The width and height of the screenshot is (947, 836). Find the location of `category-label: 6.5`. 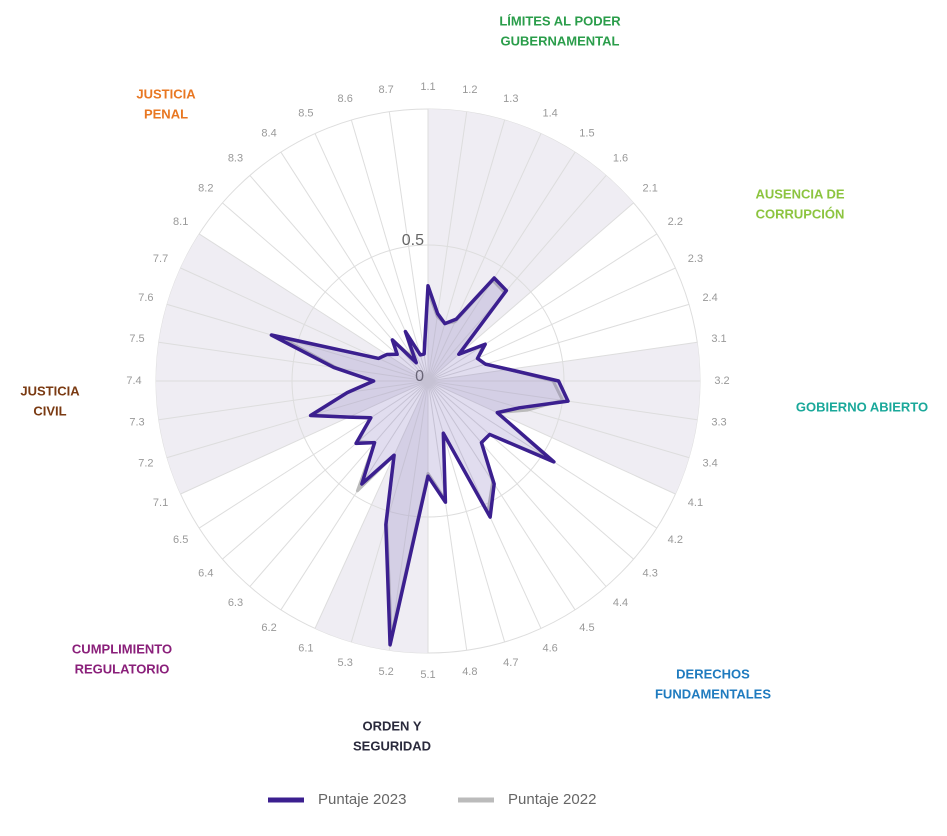

category-label: 6.5 is located at coordinates (180, 540).